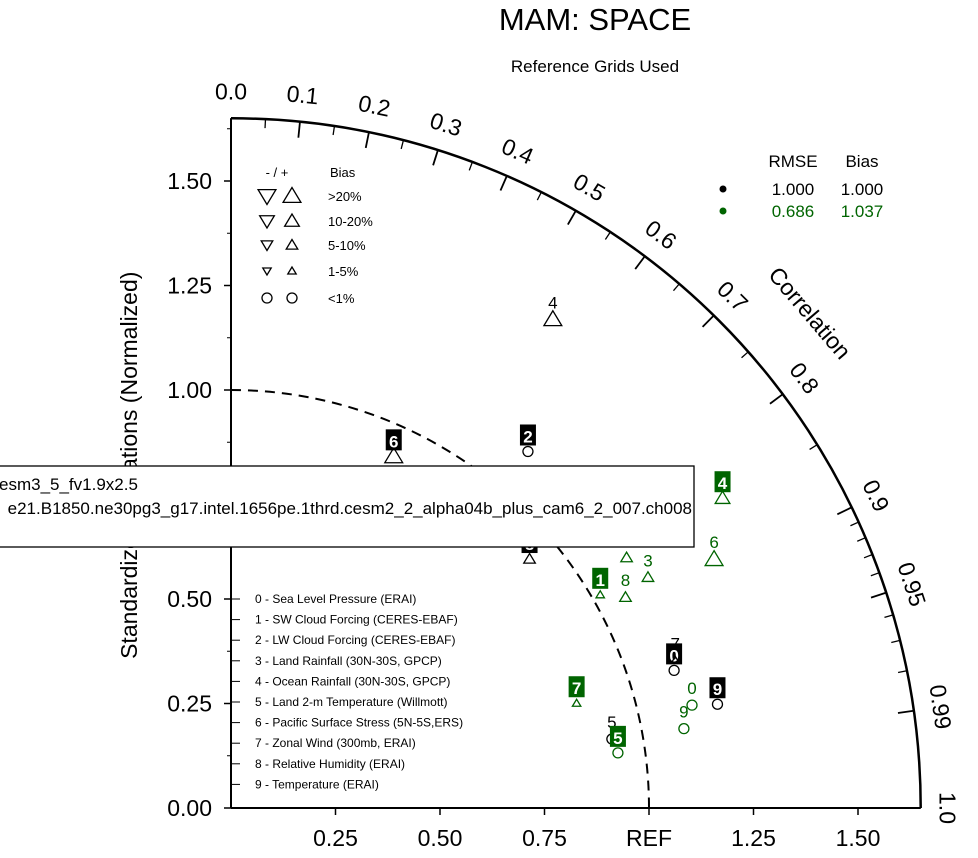  What do you see at coordinates (355, 640) in the screenshot?
I see `variable-legend-item: 2 - LW Cloud Forcing (CERES-EBAF)` at bounding box center [355, 640].